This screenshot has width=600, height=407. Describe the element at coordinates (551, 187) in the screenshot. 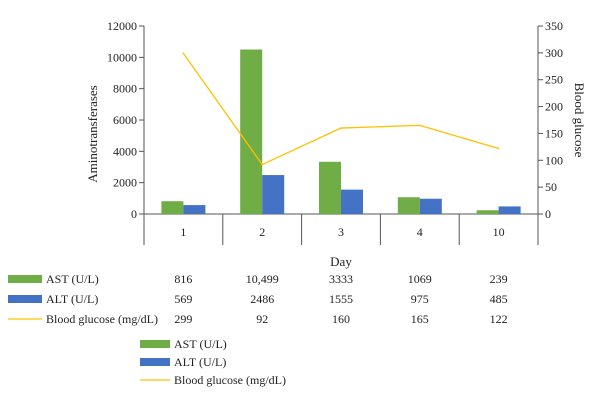

I see `y2-tick-label: 50` at that location.